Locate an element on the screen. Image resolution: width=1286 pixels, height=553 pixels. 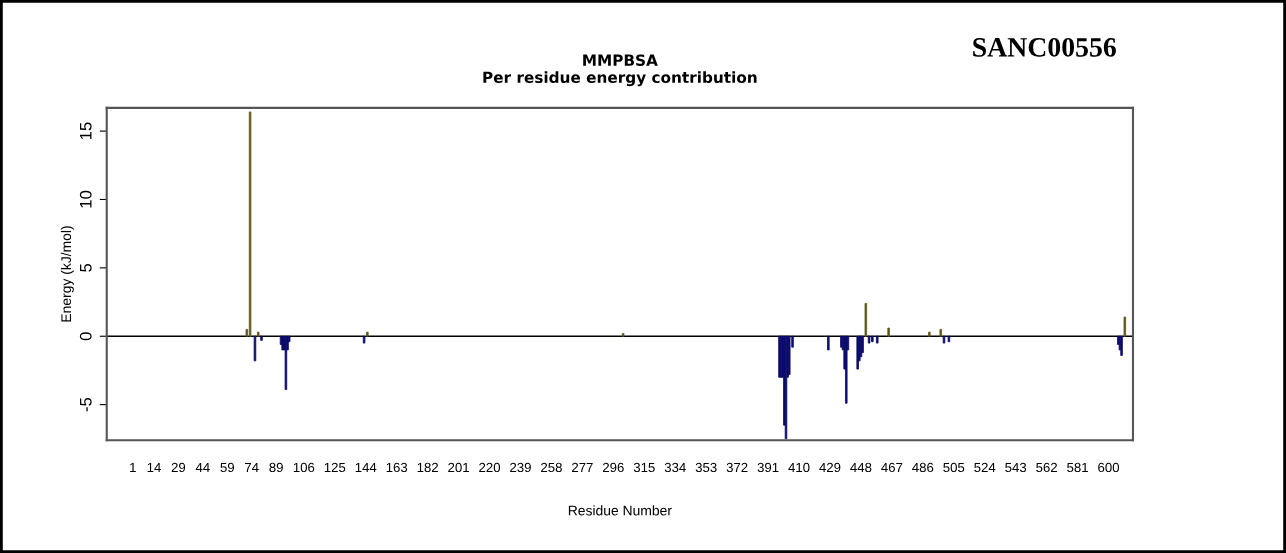
x-tick-label: 334 is located at coordinates (675, 467).